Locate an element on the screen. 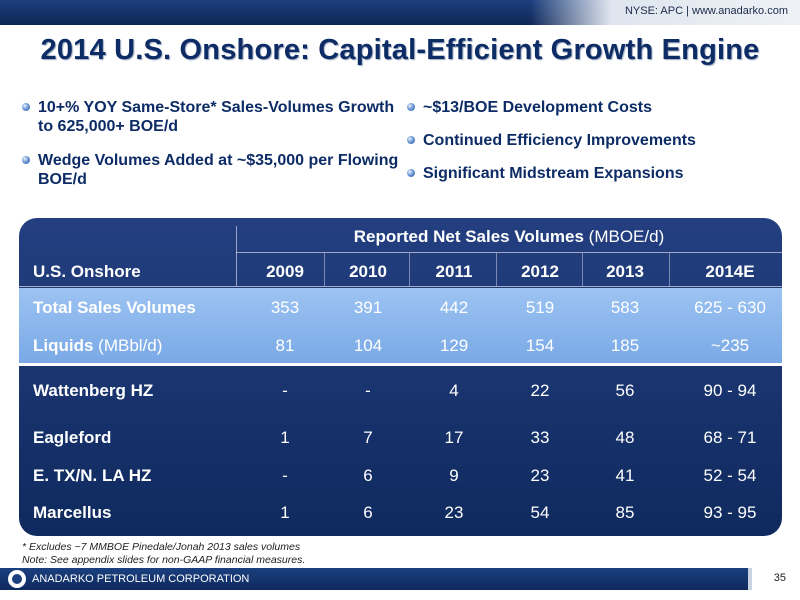  table-cell: 583 is located at coordinates (625, 307).